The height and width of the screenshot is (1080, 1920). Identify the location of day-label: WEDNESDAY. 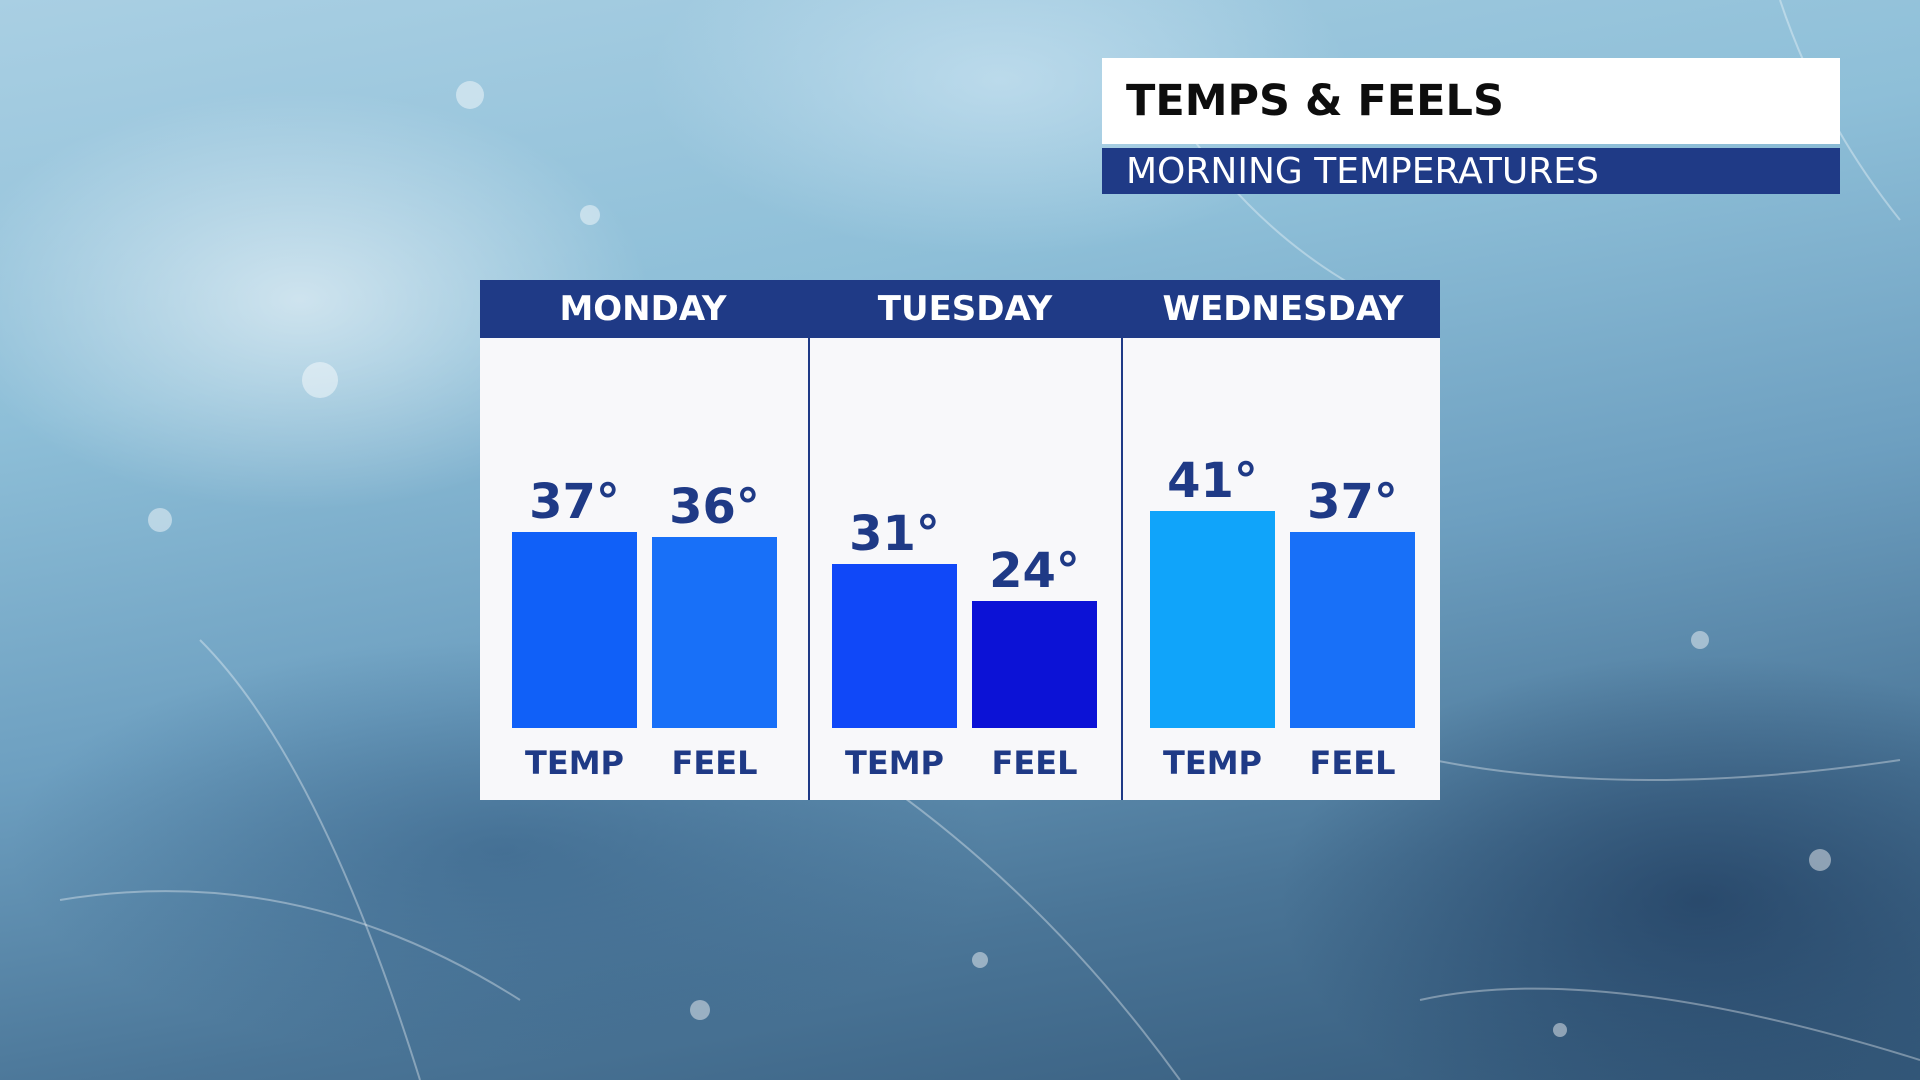
(1283, 309).